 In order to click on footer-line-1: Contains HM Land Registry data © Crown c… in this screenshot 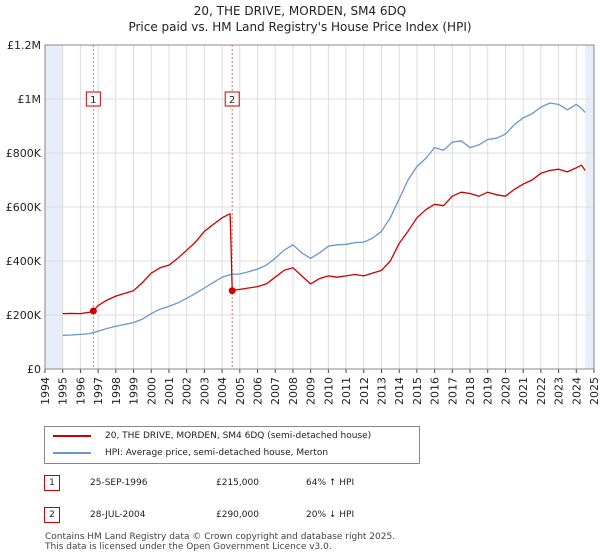, I will do `click(220, 537)`.